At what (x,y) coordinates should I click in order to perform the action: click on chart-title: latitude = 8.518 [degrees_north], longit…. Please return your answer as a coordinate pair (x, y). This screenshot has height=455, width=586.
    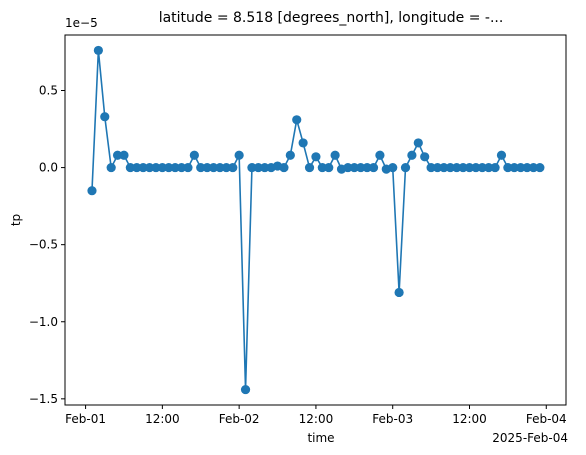
    Looking at the image, I should click on (331, 18).